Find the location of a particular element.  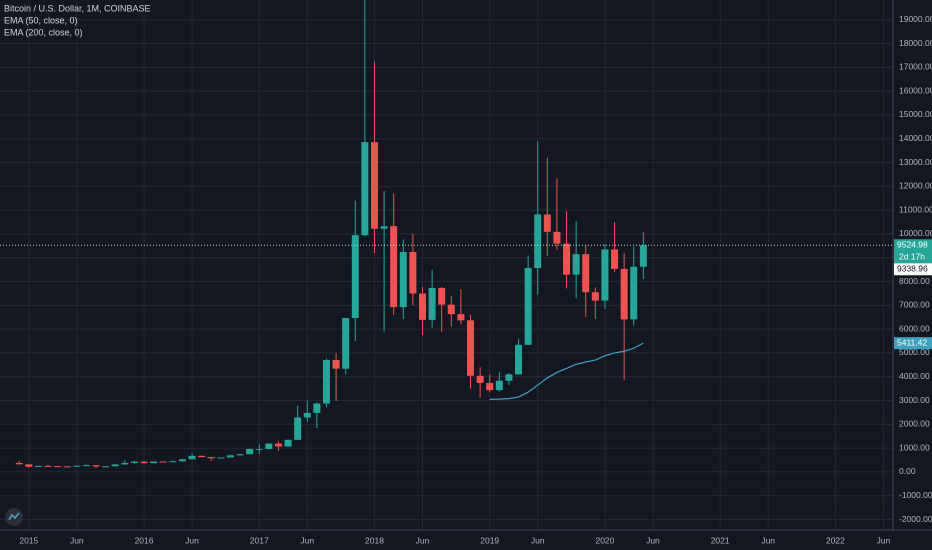

legend-entry: EMA (200, close, 0) is located at coordinates (43, 32).